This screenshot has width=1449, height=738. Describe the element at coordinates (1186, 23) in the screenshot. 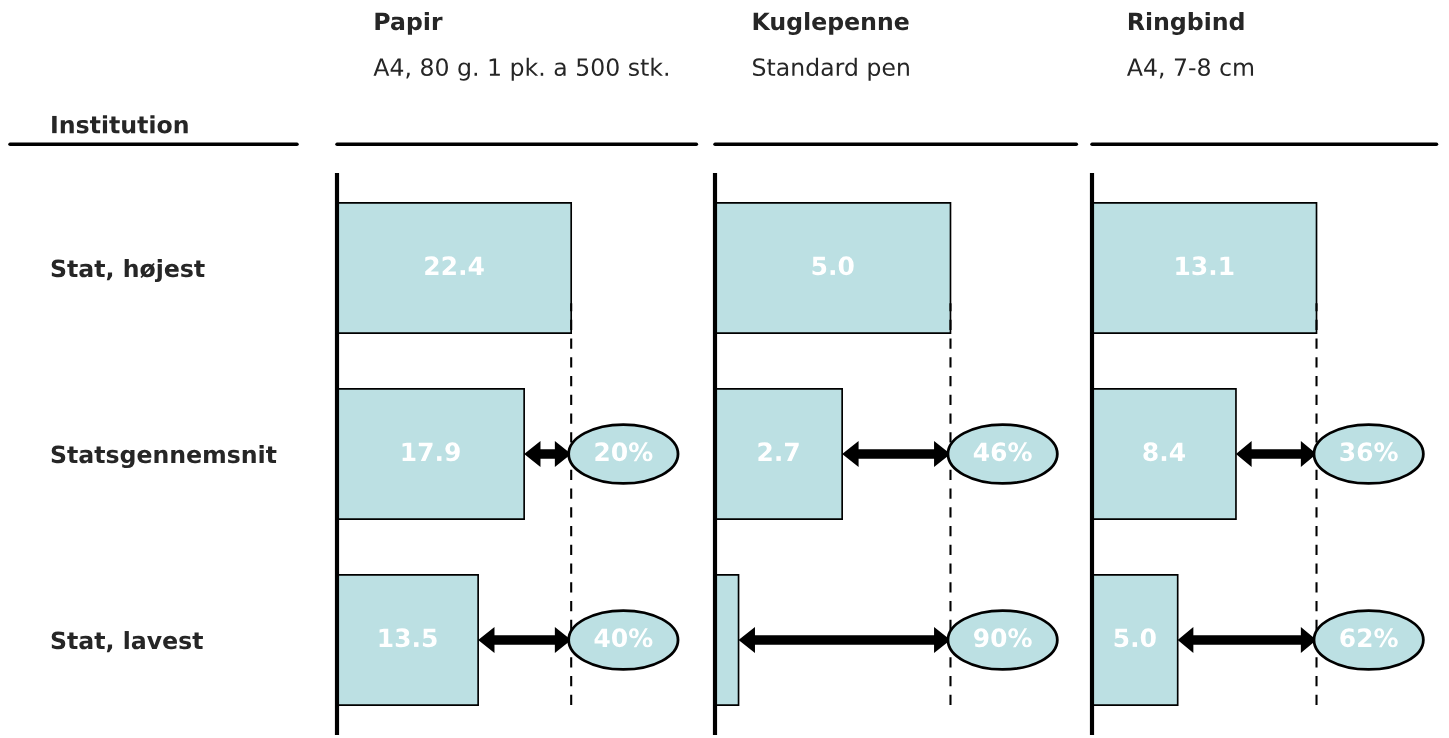

I see `chart-title: Ringbind` at that location.